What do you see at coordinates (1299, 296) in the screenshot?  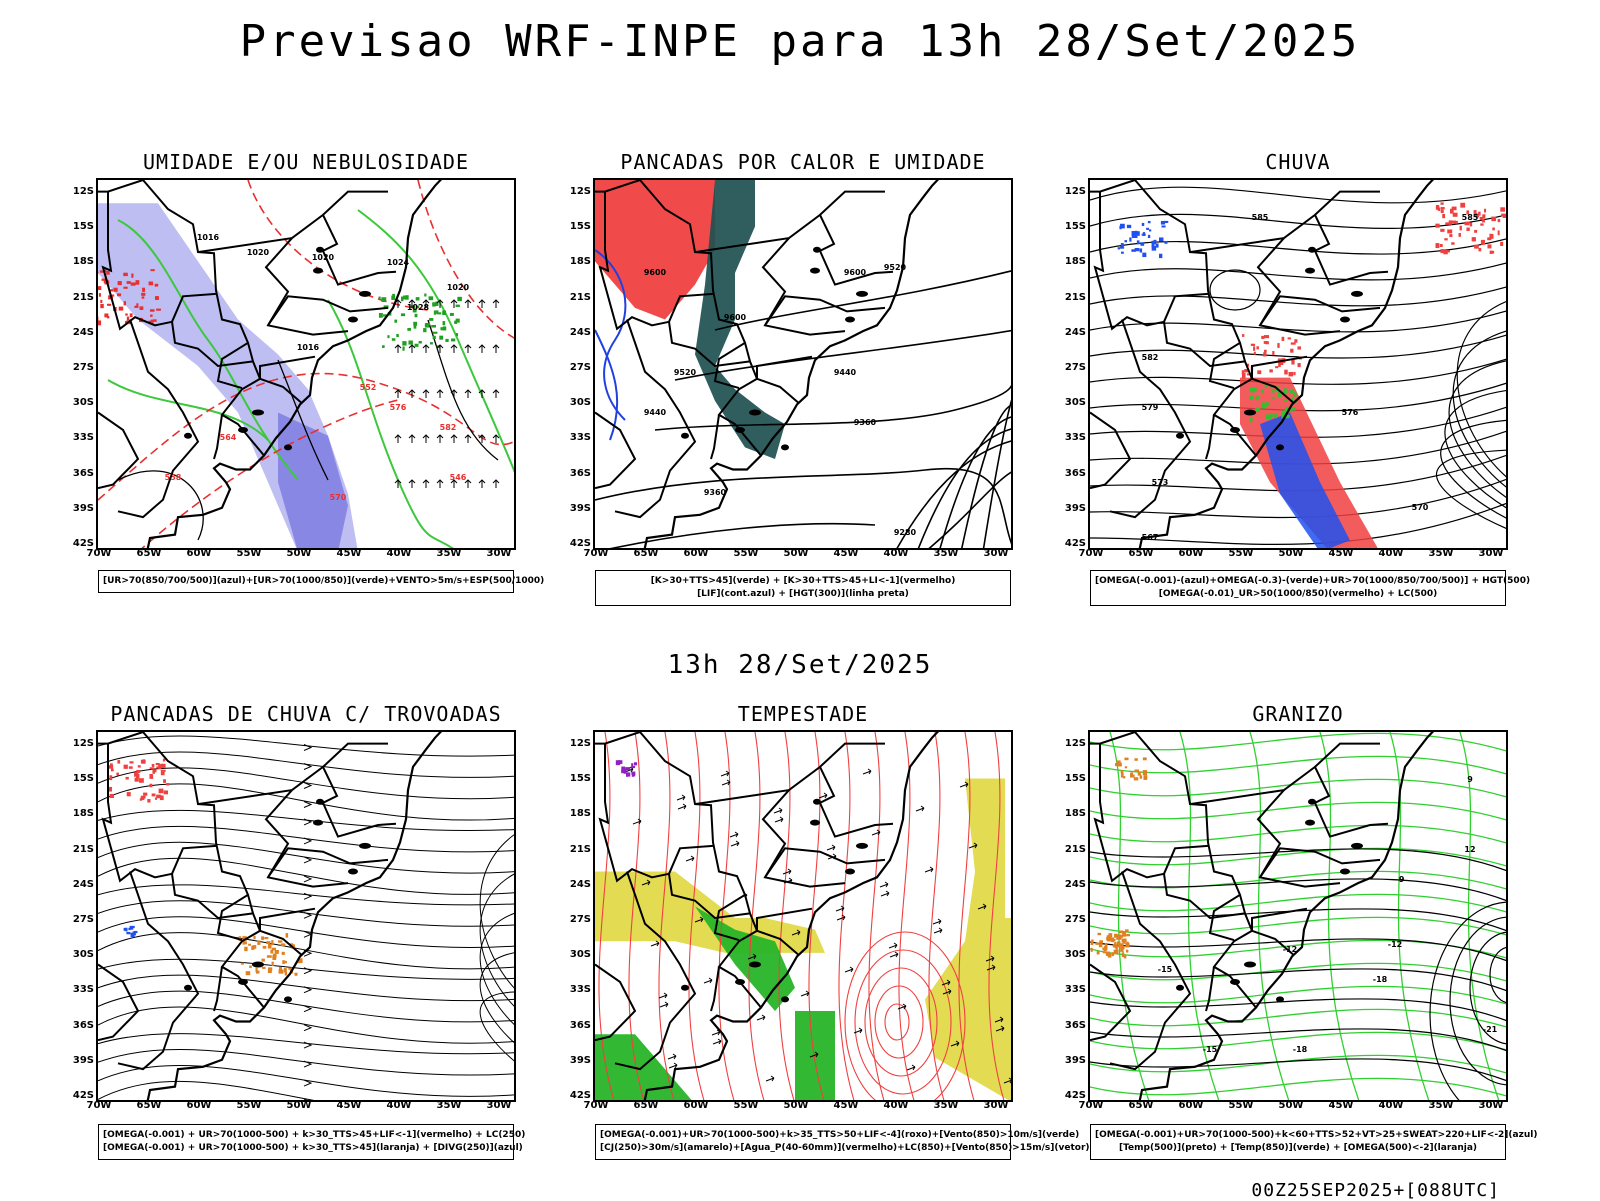 I see `hgt500-streamline` at bounding box center [1299, 296].